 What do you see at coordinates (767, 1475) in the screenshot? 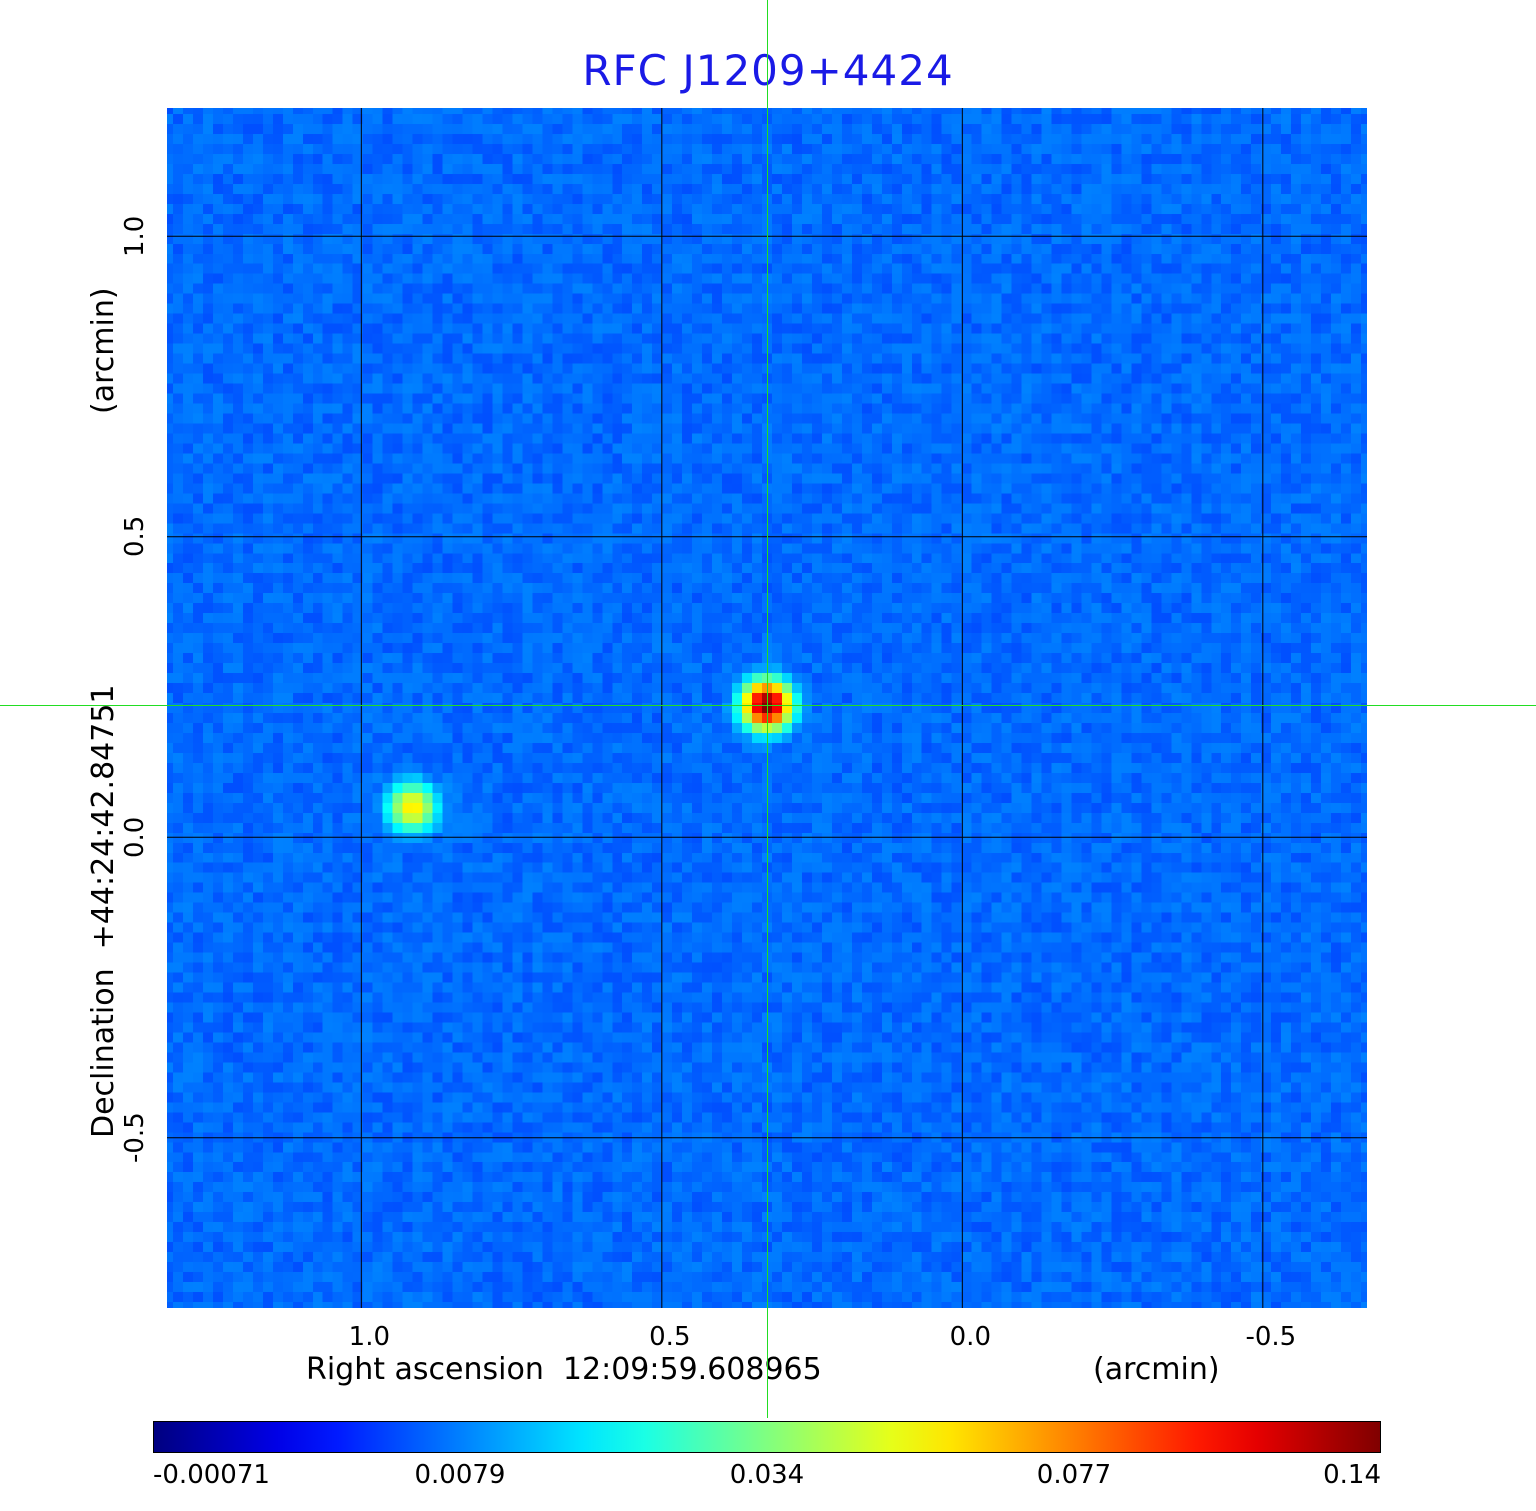
I see `colorbar-tick-label: 0.034` at bounding box center [767, 1475].